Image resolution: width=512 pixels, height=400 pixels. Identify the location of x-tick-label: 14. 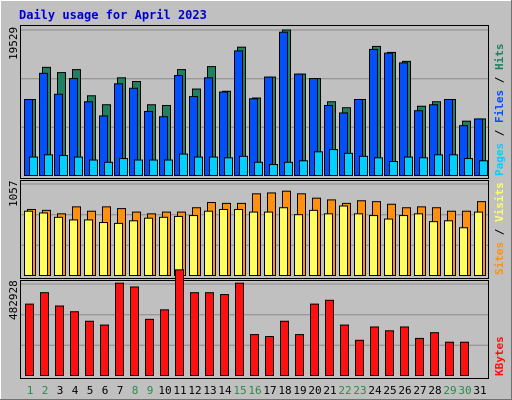
(225, 390).